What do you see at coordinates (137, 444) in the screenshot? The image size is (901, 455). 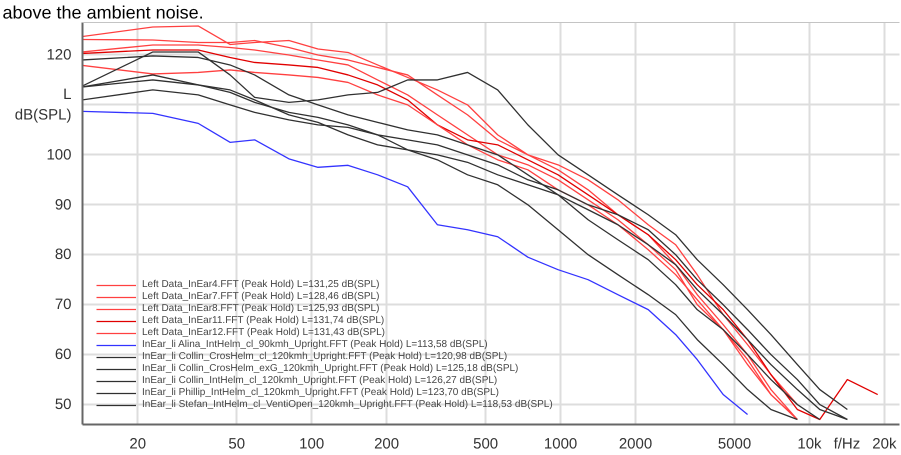 I see `x-tick-label: 20` at bounding box center [137, 444].